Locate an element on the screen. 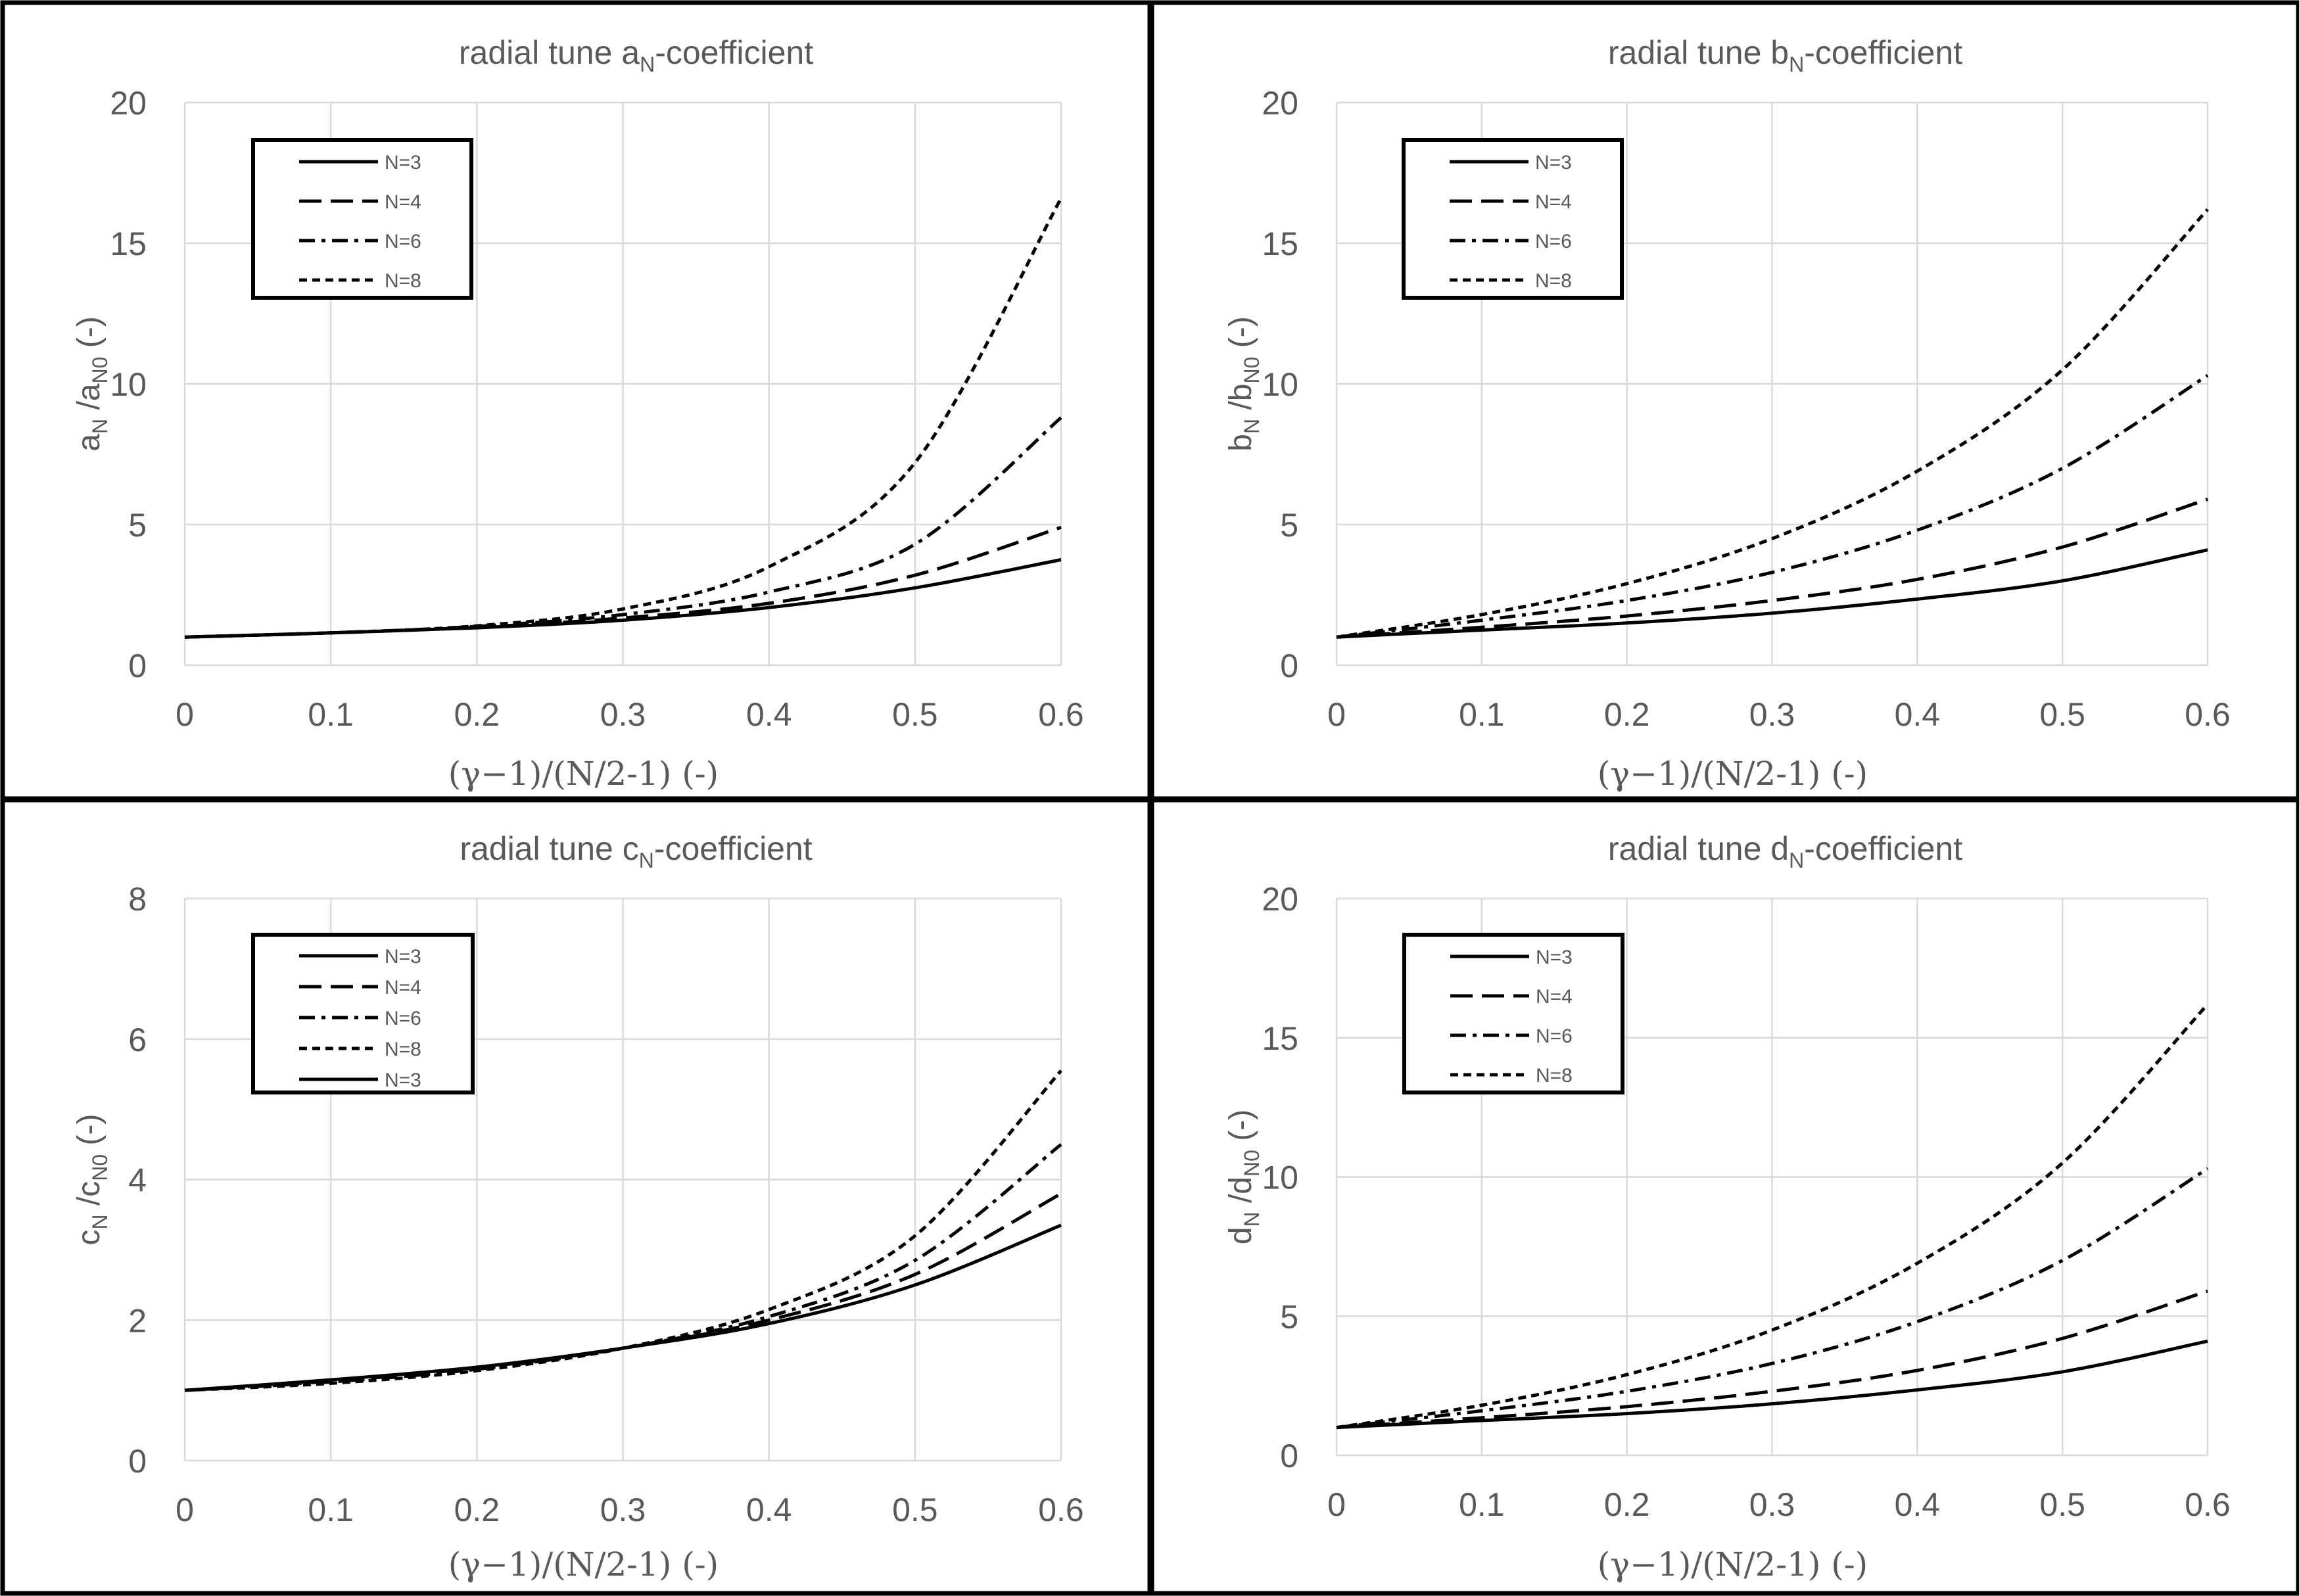 This screenshot has height=1596, width=2299. y-axis-label: cN /cN0 (-) is located at coordinates (92, 1180).